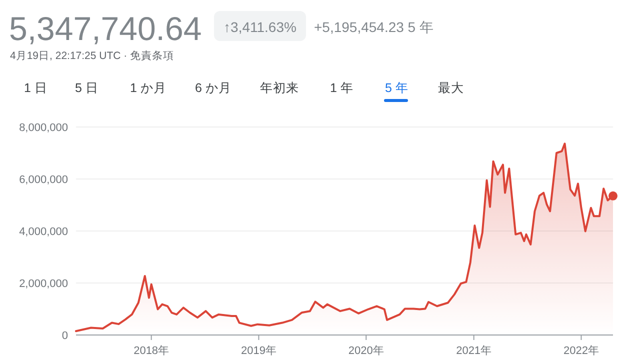 The height and width of the screenshot is (360, 640). I want to click on x-tick-label: 2021年, so click(474, 351).